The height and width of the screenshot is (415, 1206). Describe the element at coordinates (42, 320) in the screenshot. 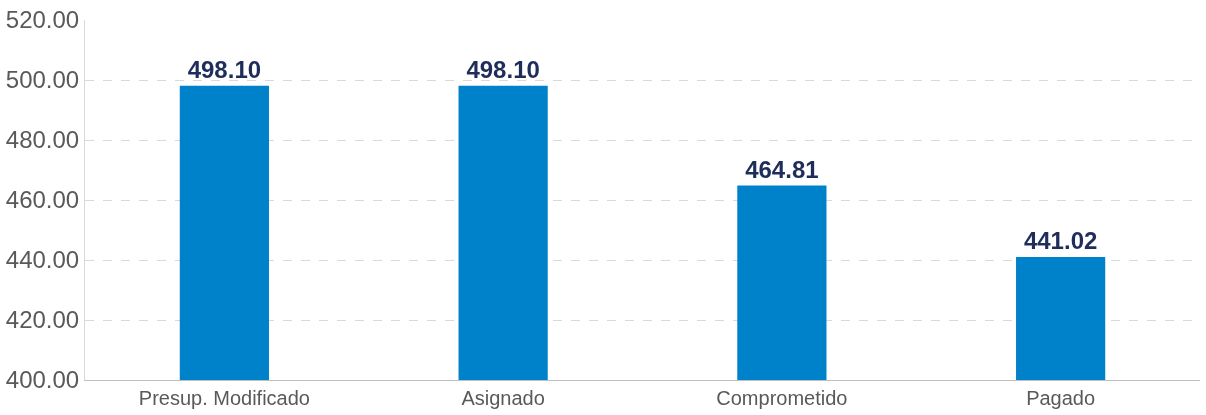

I see `y-tick-label: 420.00` at that location.